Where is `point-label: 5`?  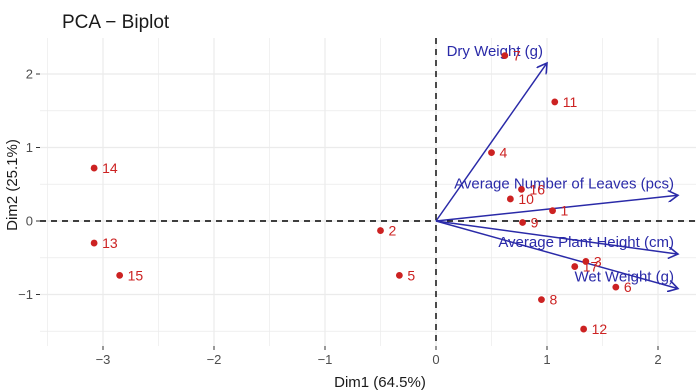 point-label: 5 is located at coordinates (411, 275).